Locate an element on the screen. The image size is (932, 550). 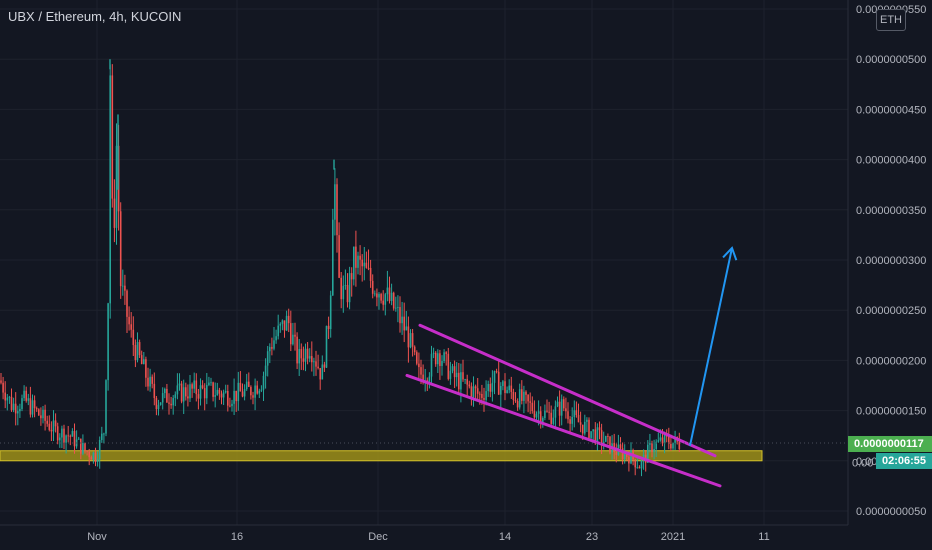
price-tick-label: 0.0000000500 is located at coordinates (891, 60).